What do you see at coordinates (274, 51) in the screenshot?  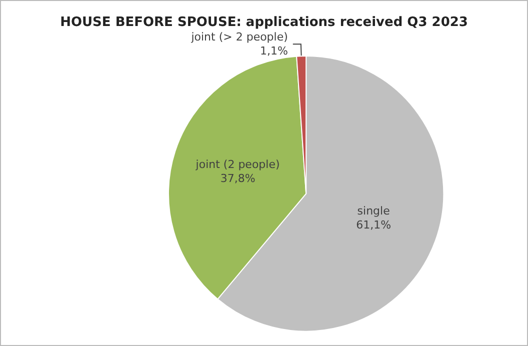 I see `data-label: 1,1%` at bounding box center [274, 51].